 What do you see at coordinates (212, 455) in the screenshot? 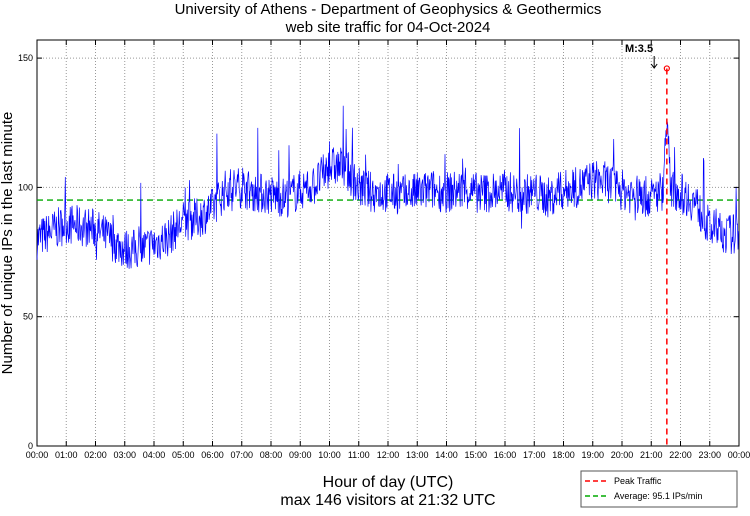
I see `x-tick-label: 06:00` at bounding box center [212, 455].